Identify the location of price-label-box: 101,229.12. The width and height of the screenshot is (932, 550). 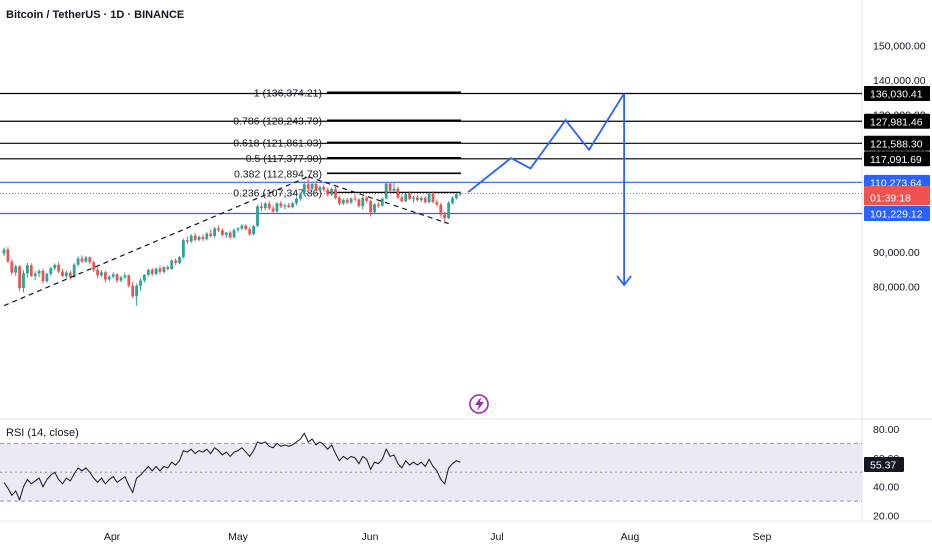
(897, 214).